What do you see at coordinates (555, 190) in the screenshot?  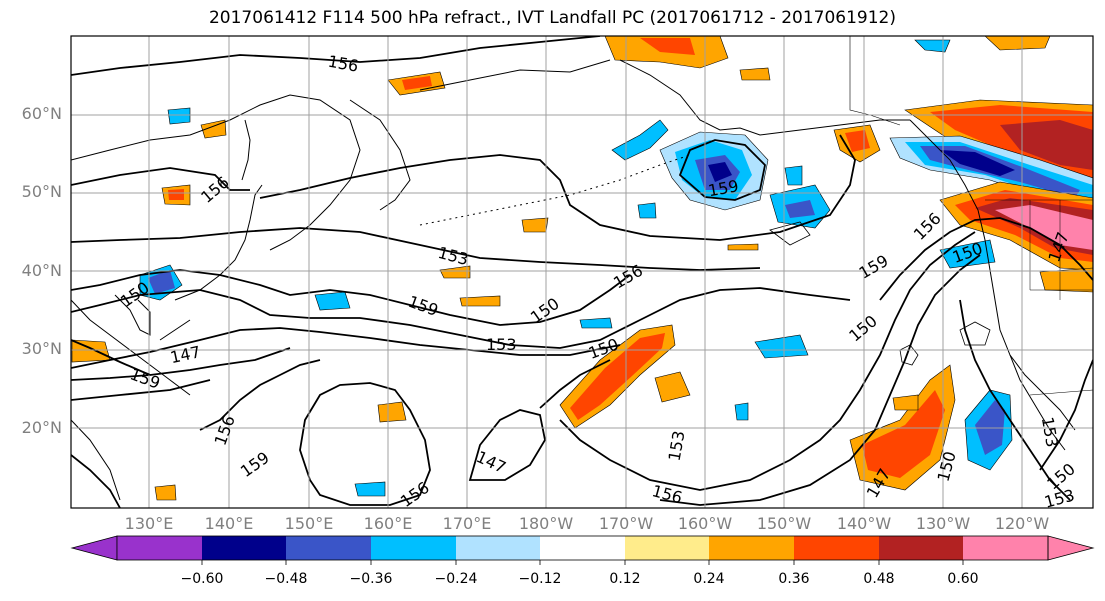 I see `coast-aleutians` at bounding box center [555, 190].